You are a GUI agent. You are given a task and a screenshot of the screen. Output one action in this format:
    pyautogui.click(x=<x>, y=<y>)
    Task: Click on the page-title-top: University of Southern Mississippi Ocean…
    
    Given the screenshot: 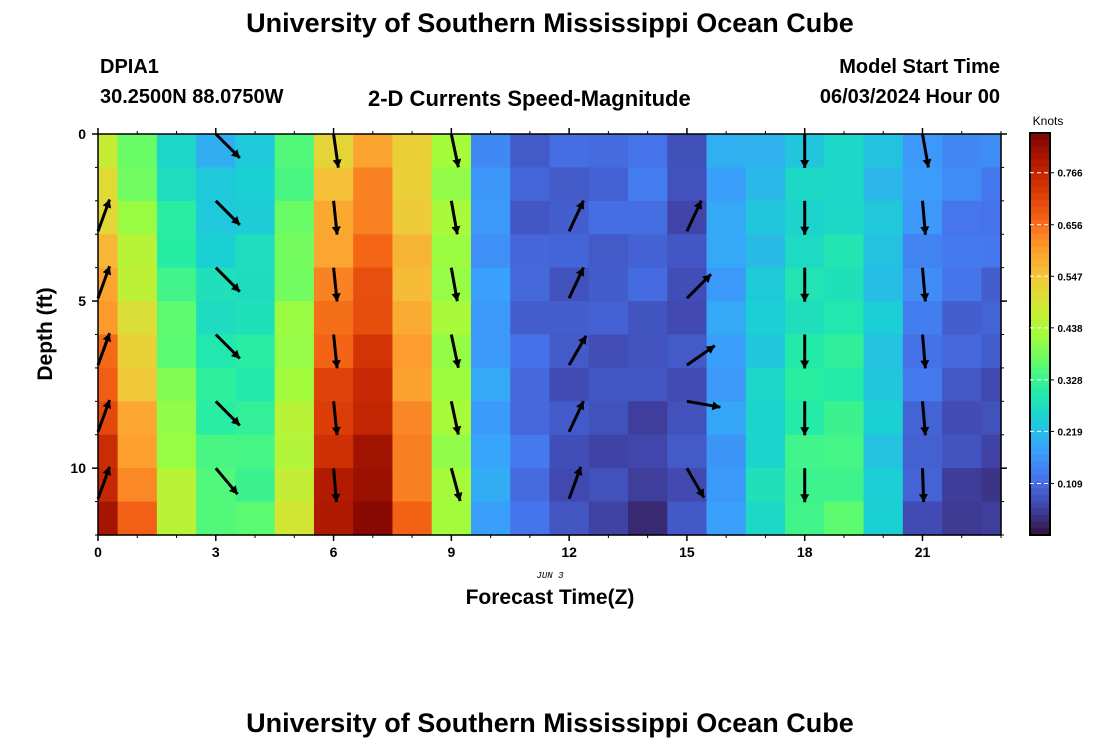 What is the action you would take?
    pyautogui.click(x=550, y=23)
    